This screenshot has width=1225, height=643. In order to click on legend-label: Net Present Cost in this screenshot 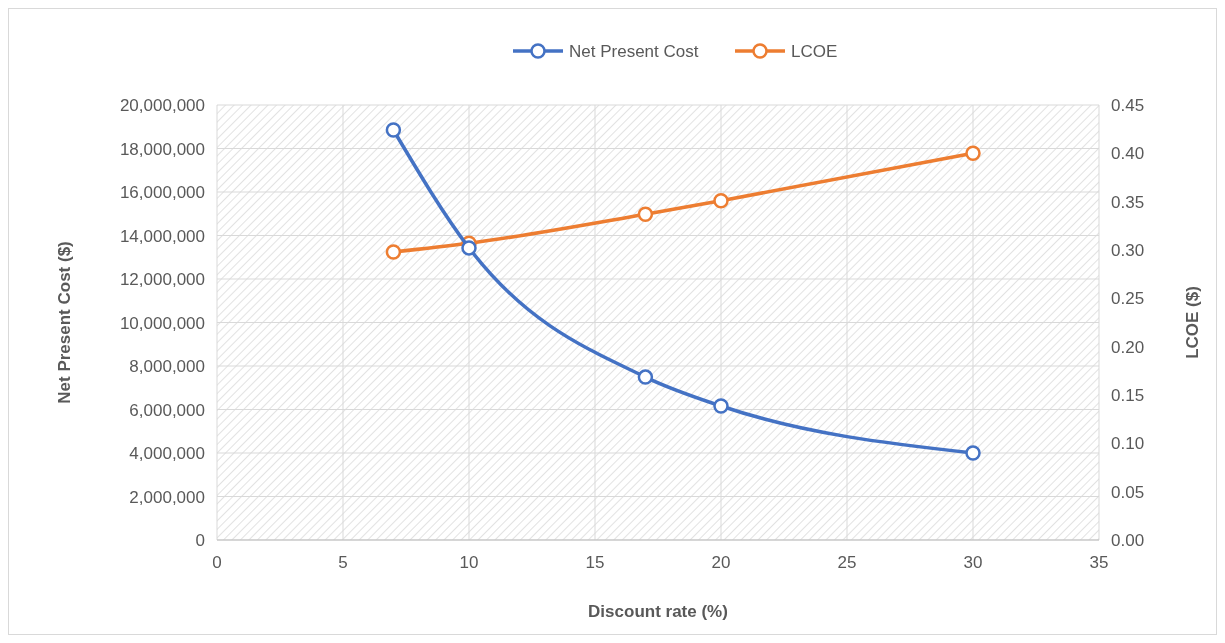, I will do `click(634, 51)`.